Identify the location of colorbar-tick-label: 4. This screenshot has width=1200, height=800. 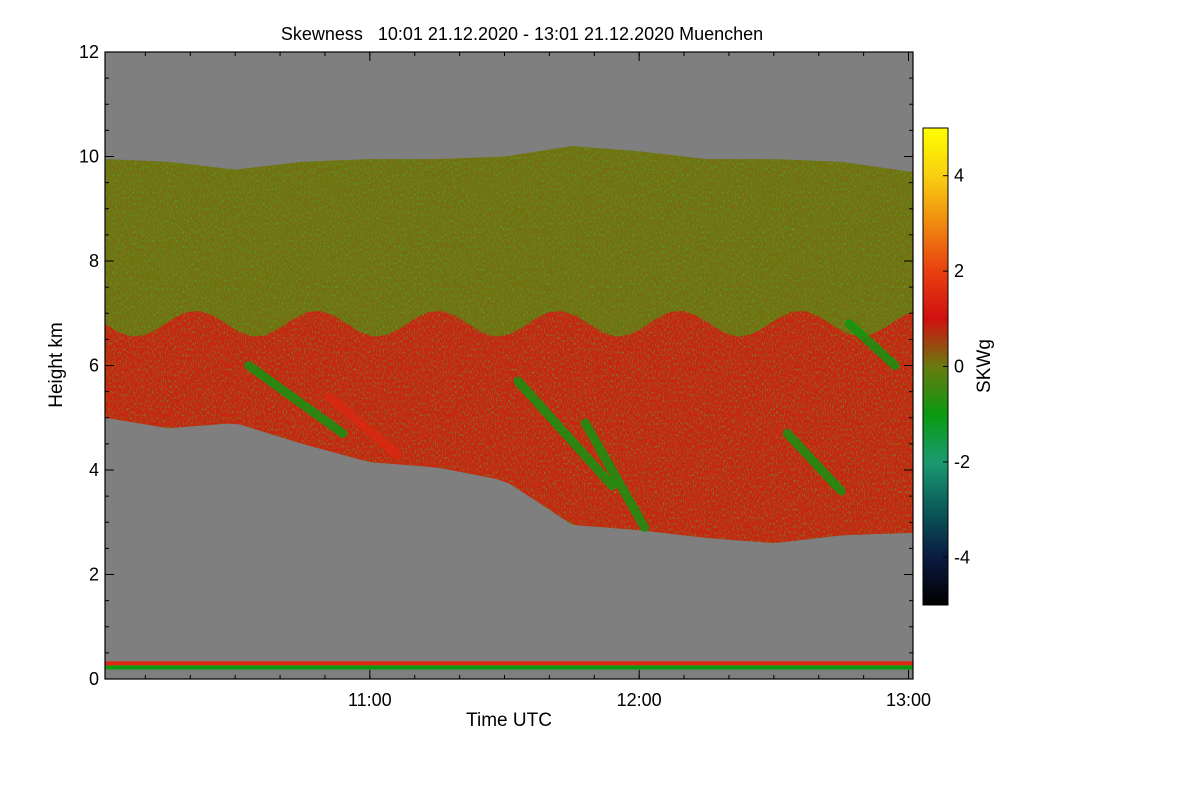
(959, 176).